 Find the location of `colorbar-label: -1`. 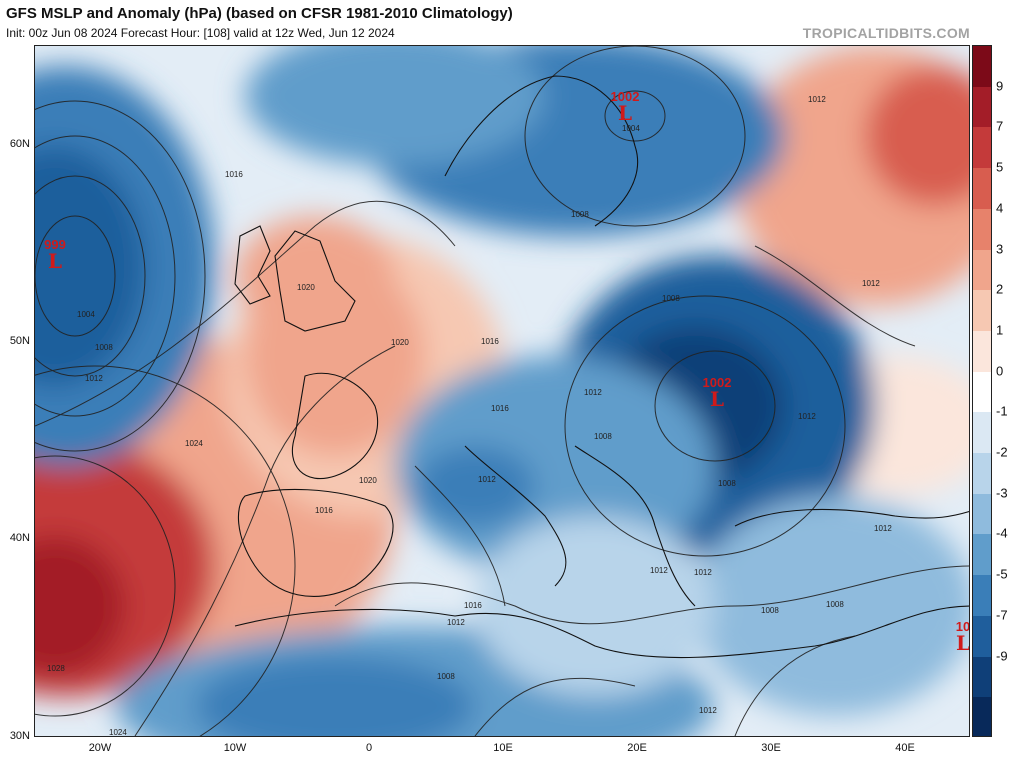

colorbar-label: -1 is located at coordinates (1002, 411).